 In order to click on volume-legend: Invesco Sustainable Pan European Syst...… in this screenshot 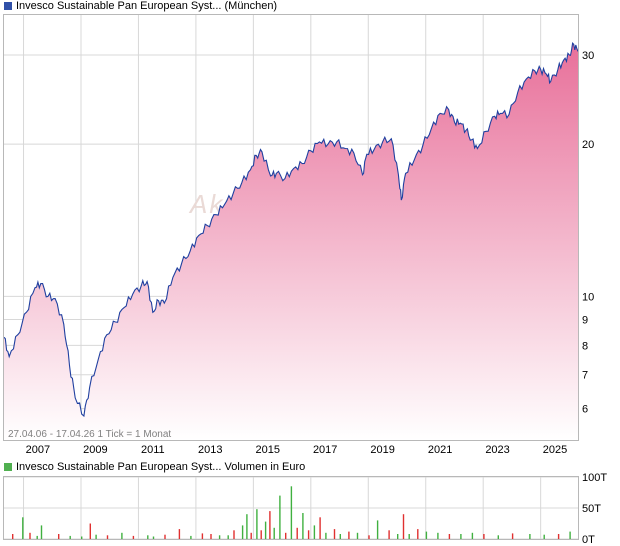, I will do `click(154, 467)`.